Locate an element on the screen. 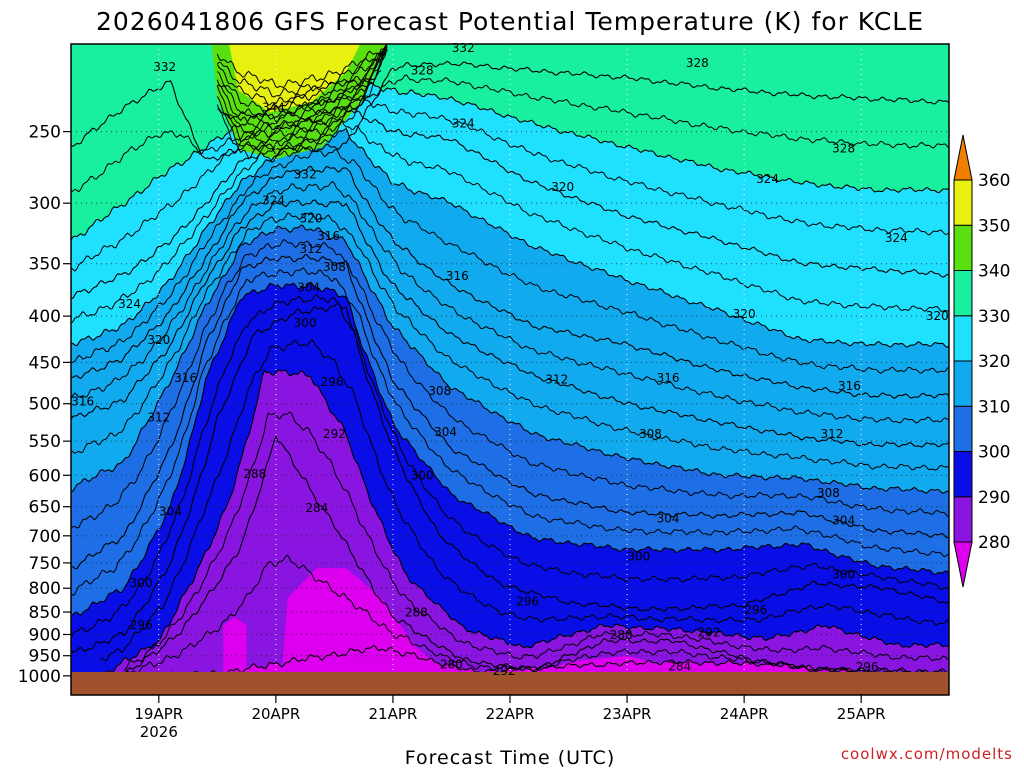  x-tick-label-23apr: 23APR is located at coordinates (627, 714).